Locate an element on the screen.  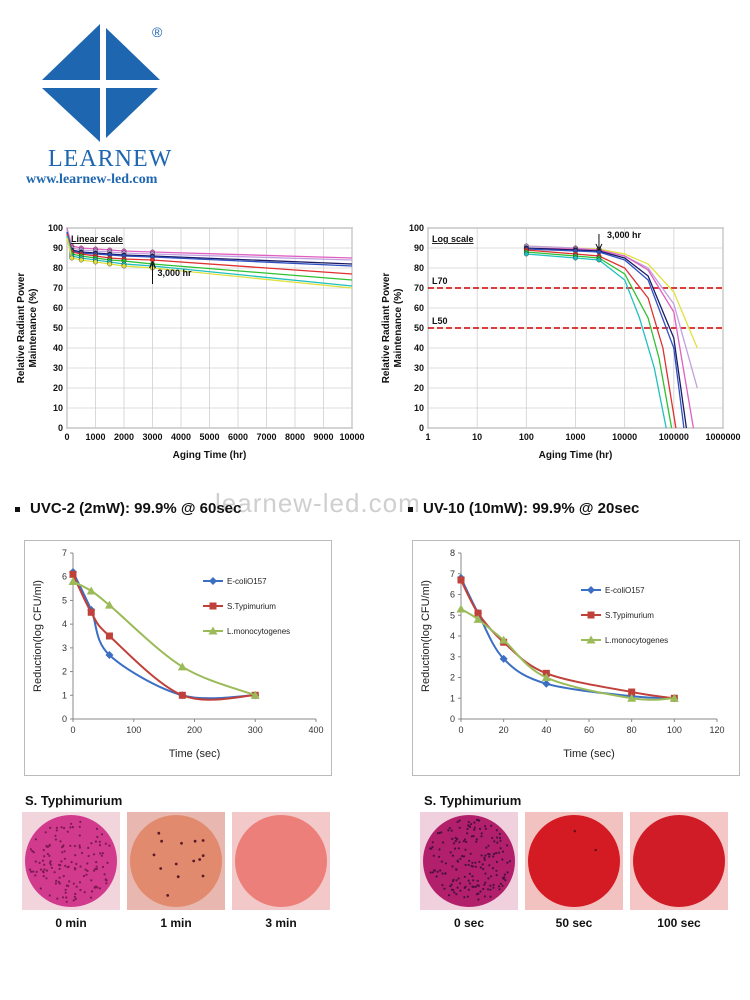
plate-100sec is located at coordinates (679, 861).